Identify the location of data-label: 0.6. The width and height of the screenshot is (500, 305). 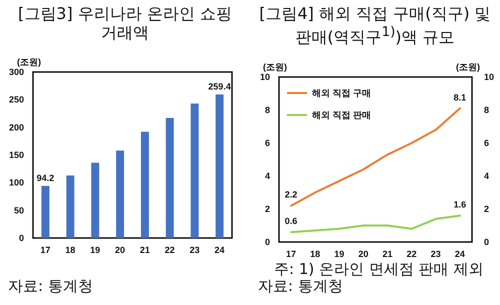
(291, 221).